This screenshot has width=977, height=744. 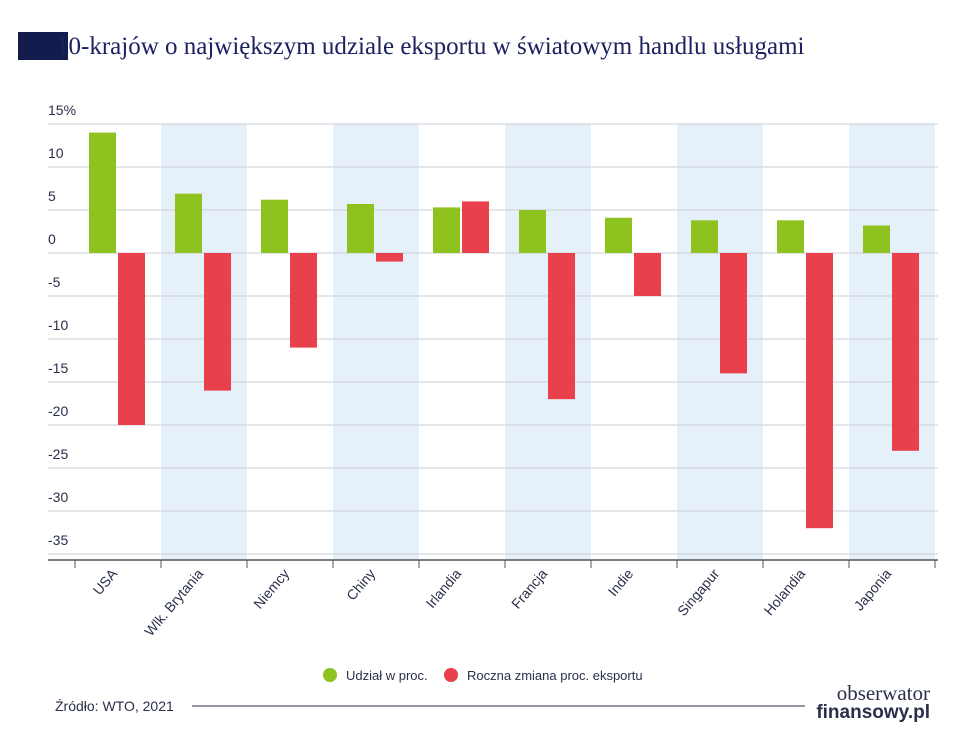 What do you see at coordinates (58, 325) in the screenshot?
I see `y-tick-label: -10` at bounding box center [58, 325].